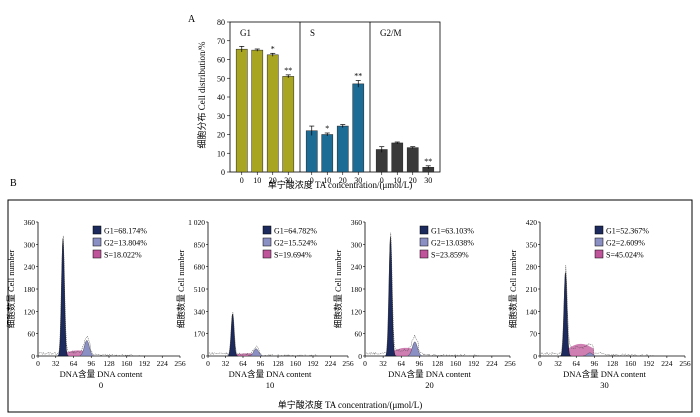 The image size is (700, 417). Describe the element at coordinates (123, 255) in the screenshot. I see `histogram-legend-label: S=18.022%` at that location.